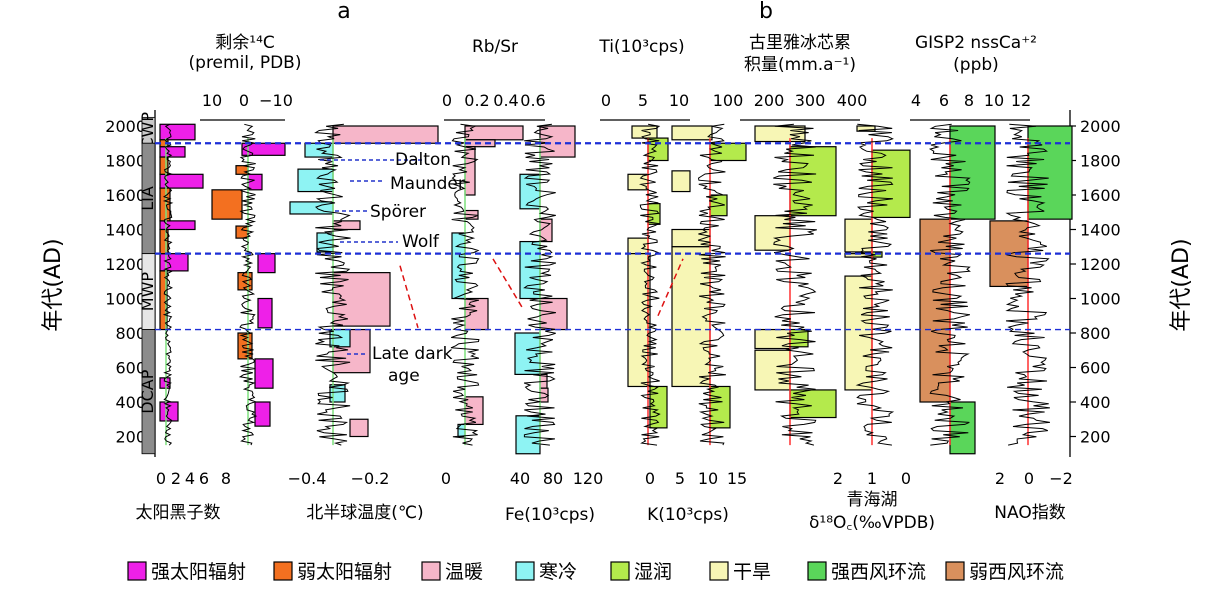  I want to click on gisp2-top-tick: 6, so click(944, 100).